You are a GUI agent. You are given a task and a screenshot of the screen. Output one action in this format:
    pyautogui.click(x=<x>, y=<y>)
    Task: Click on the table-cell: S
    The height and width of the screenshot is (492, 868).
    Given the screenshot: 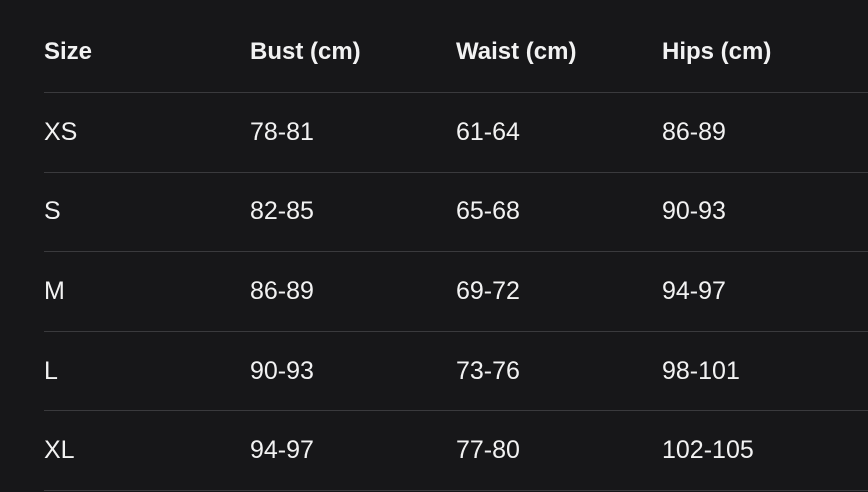 What is the action you would take?
    pyautogui.click(x=52, y=211)
    